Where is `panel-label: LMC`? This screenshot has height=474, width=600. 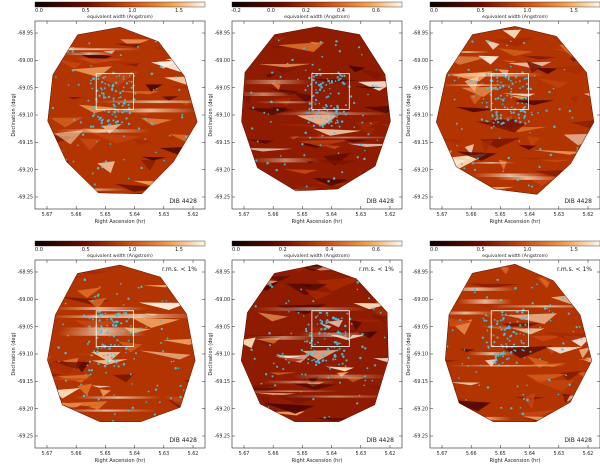
panel-label: LMC is located at coordinates (50, 30).